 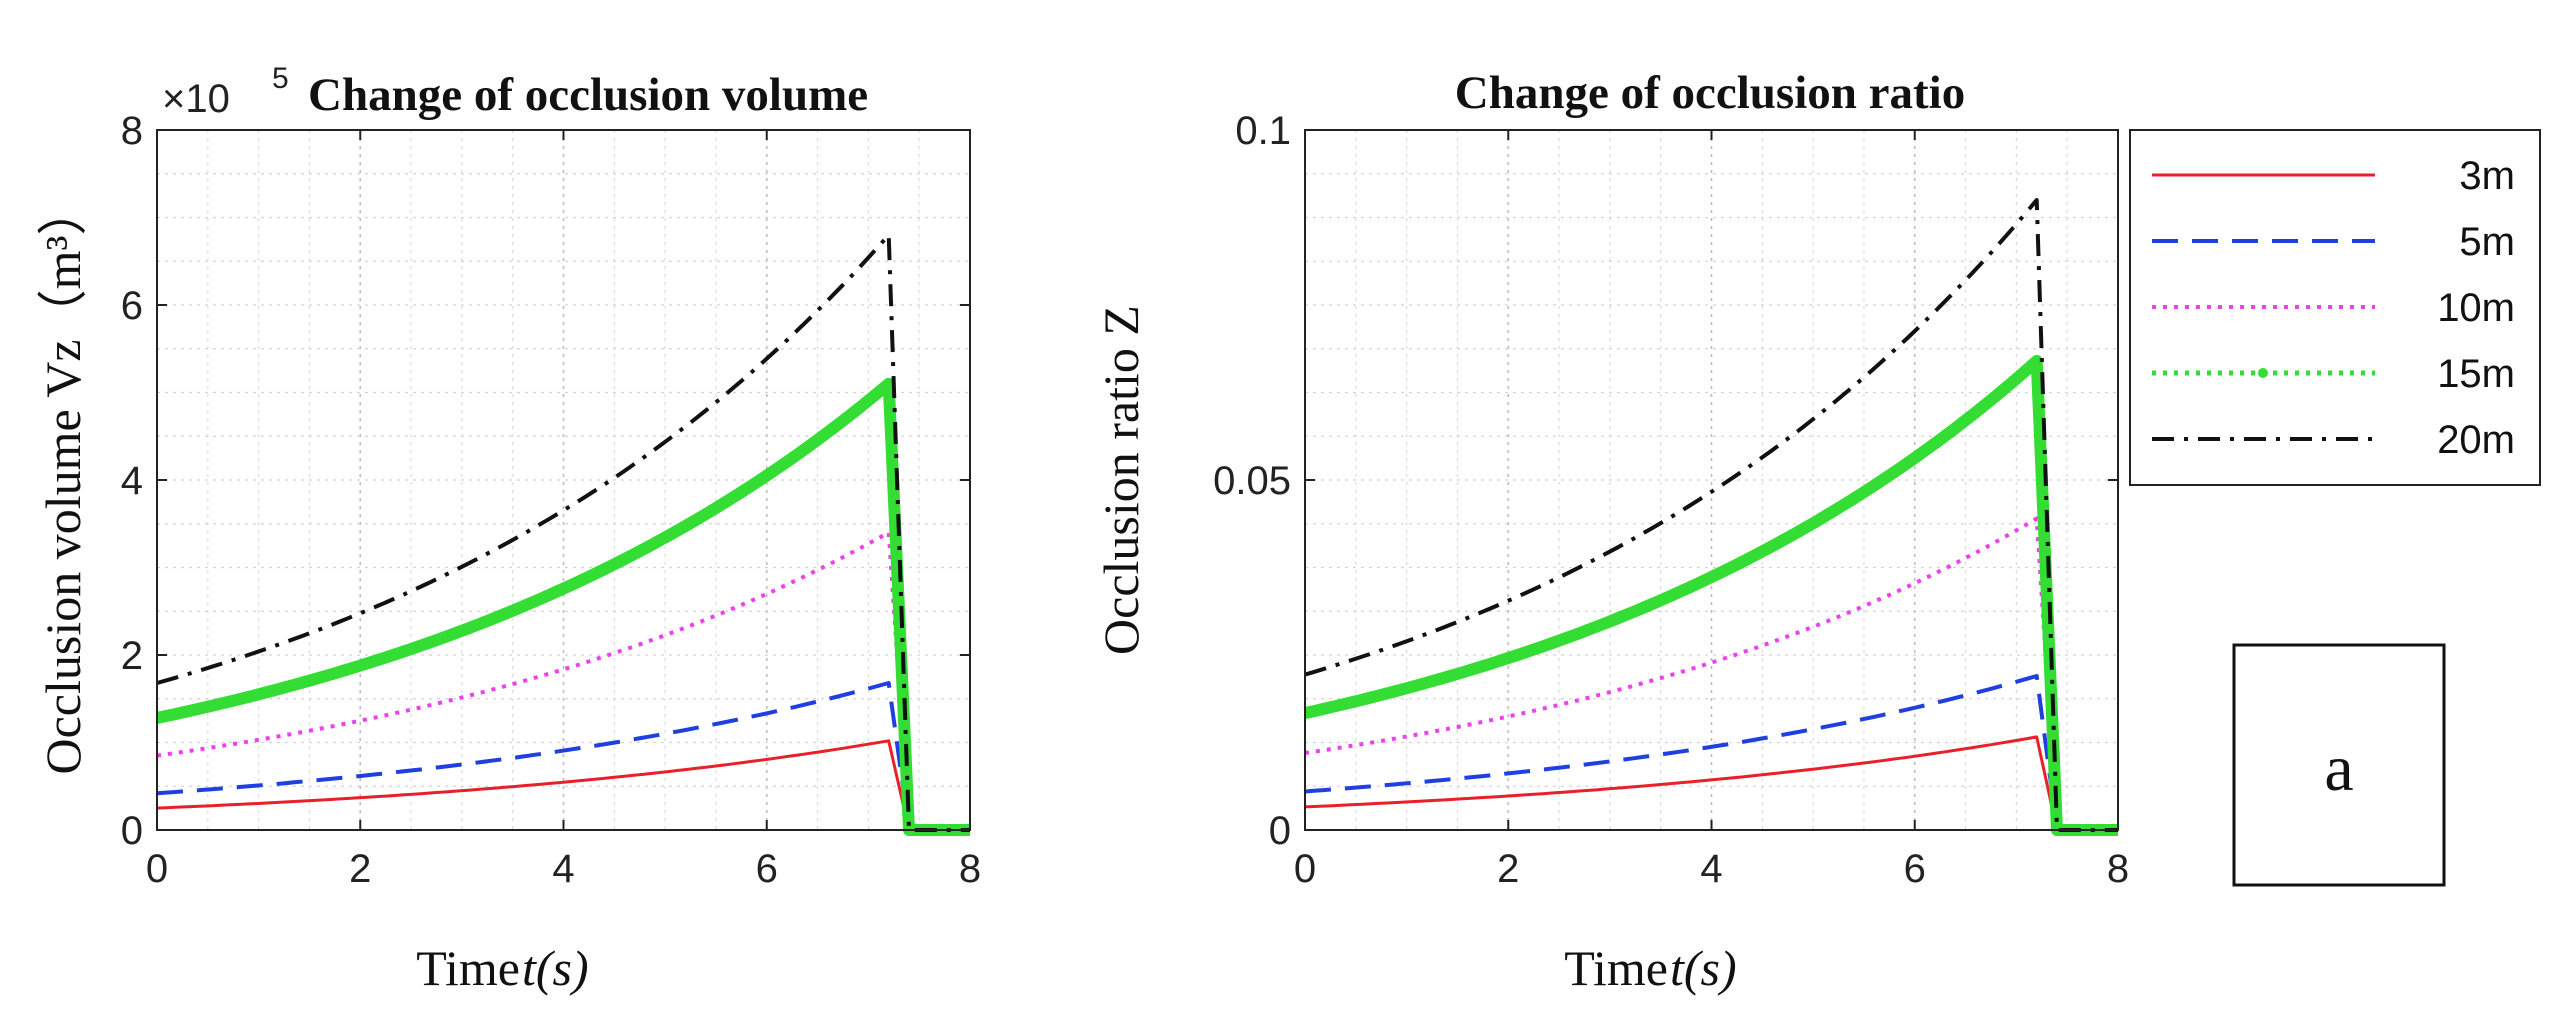 I want to click on volume-x-tick-label: 4, so click(x=563, y=869).